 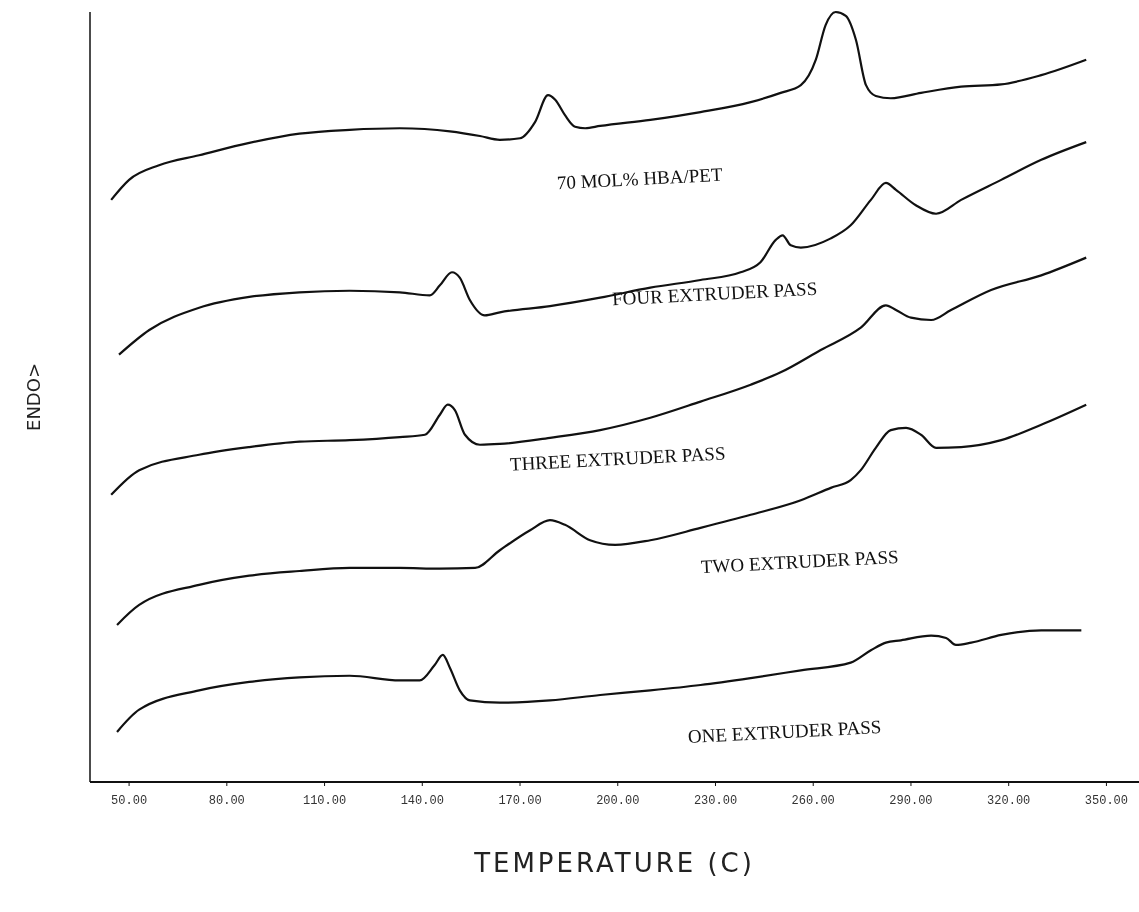 I want to click on y-axis-title: ENDO>, so click(x=33, y=397).